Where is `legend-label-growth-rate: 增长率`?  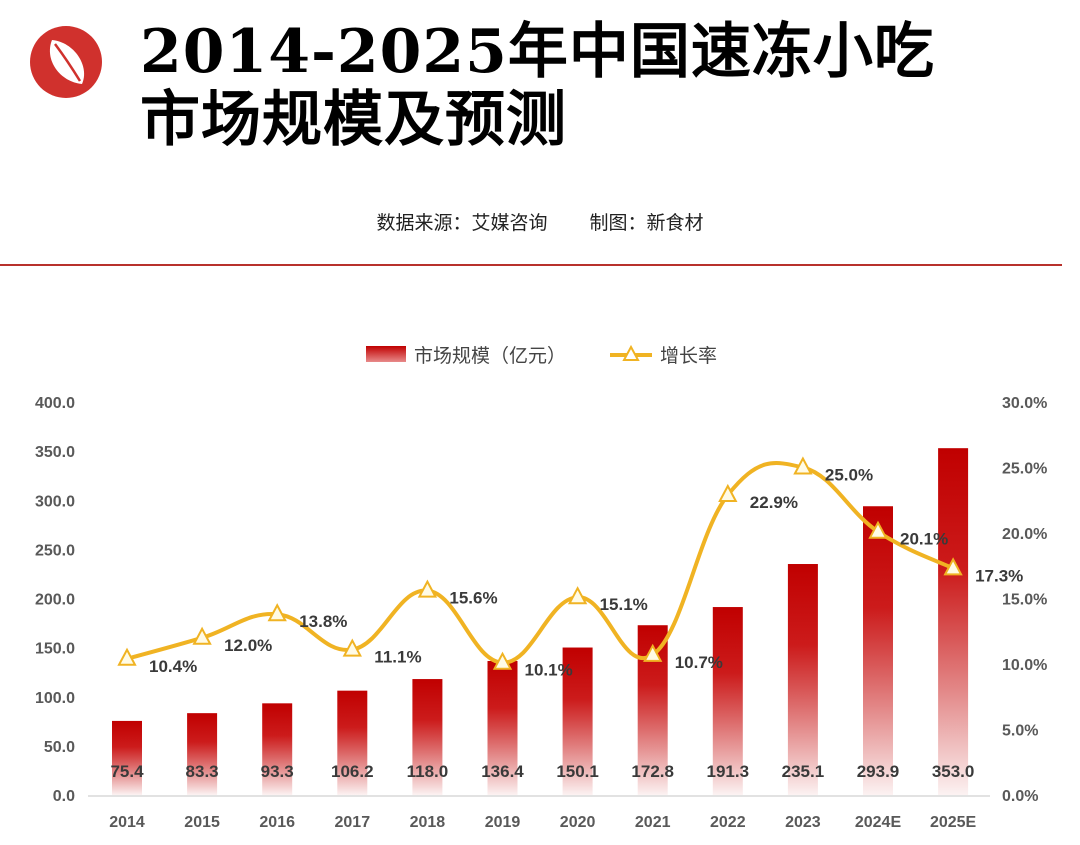 legend-label-growth-rate: 增长率 is located at coordinates (688, 356).